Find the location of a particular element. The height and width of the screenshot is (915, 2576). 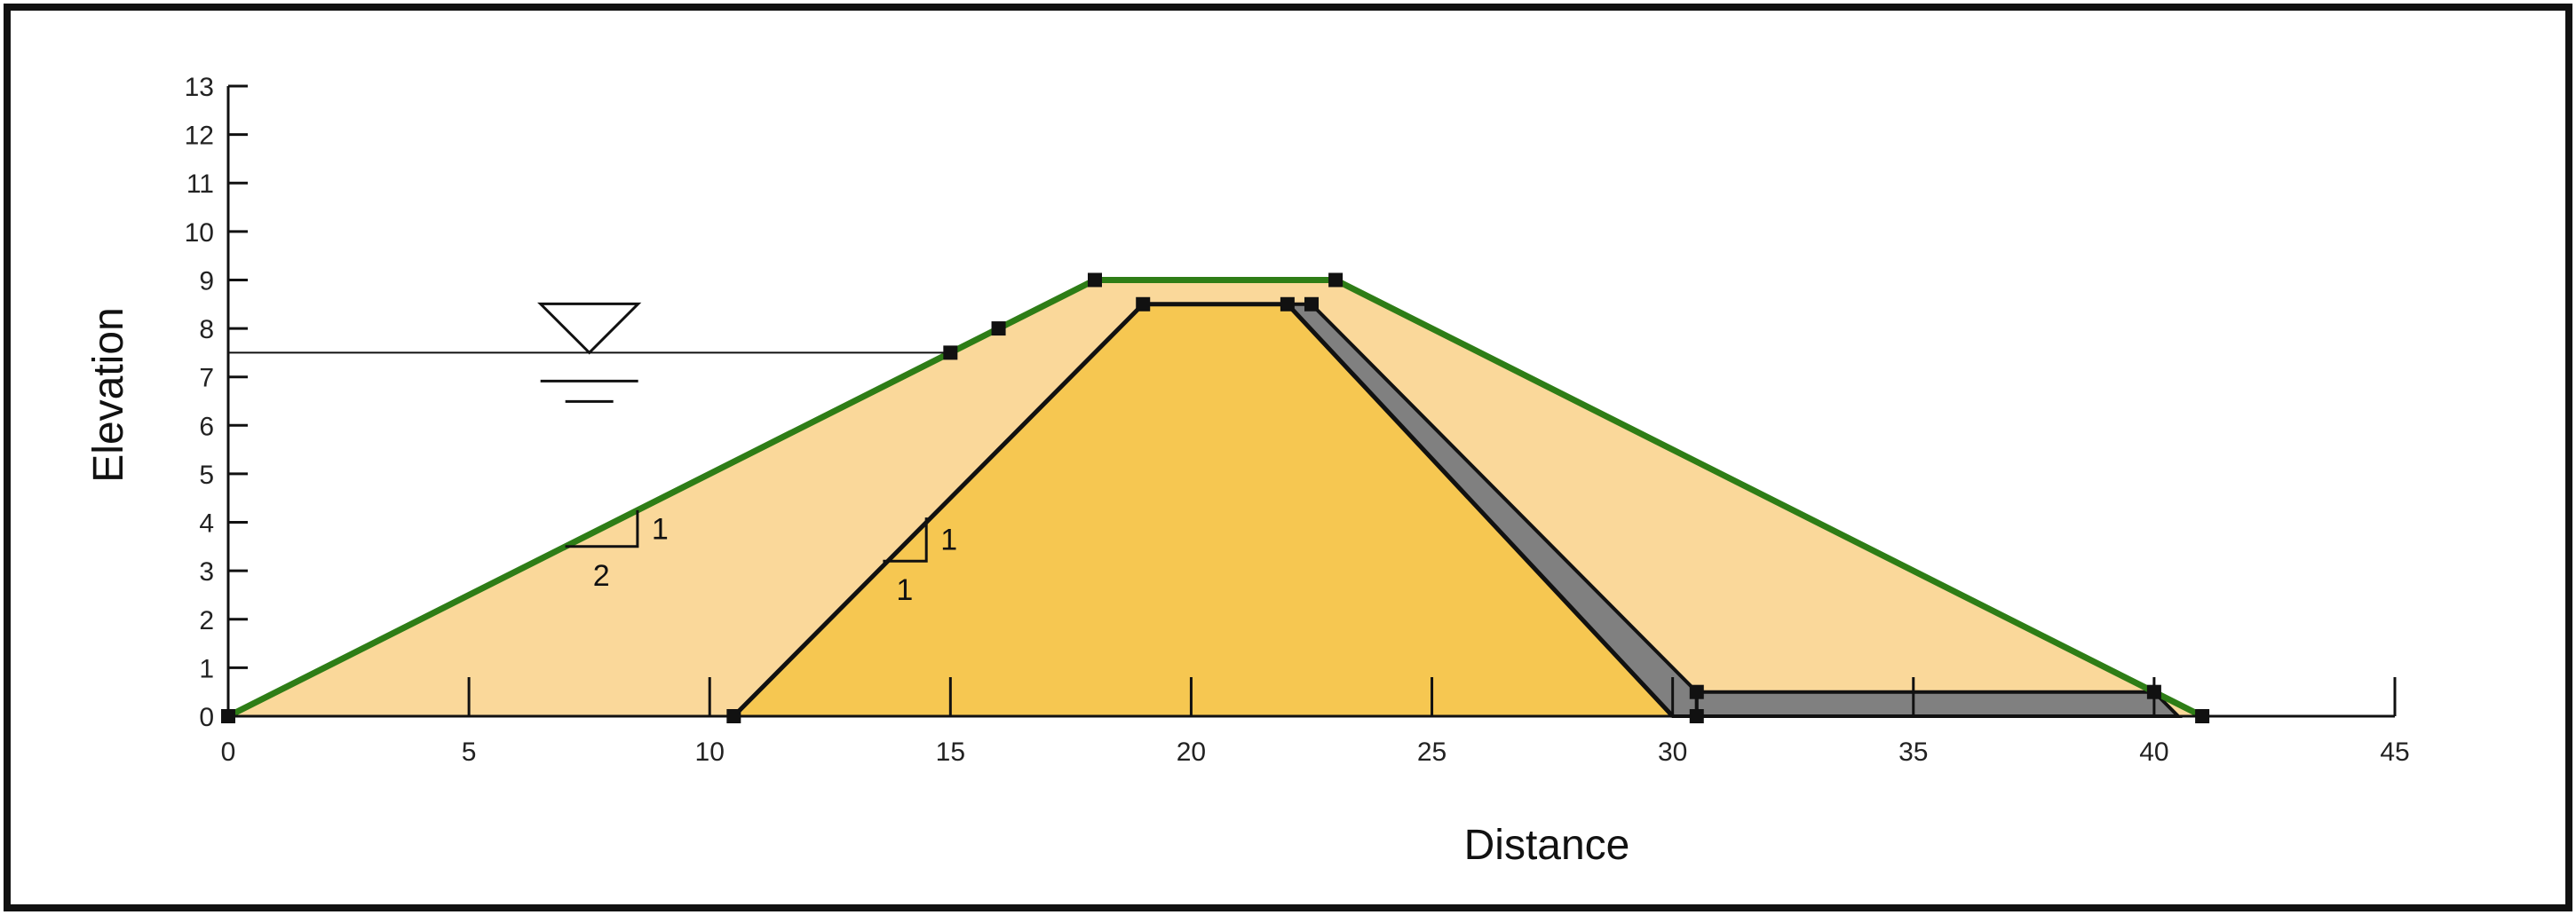

x-tick-label: 15 is located at coordinates (951, 753).